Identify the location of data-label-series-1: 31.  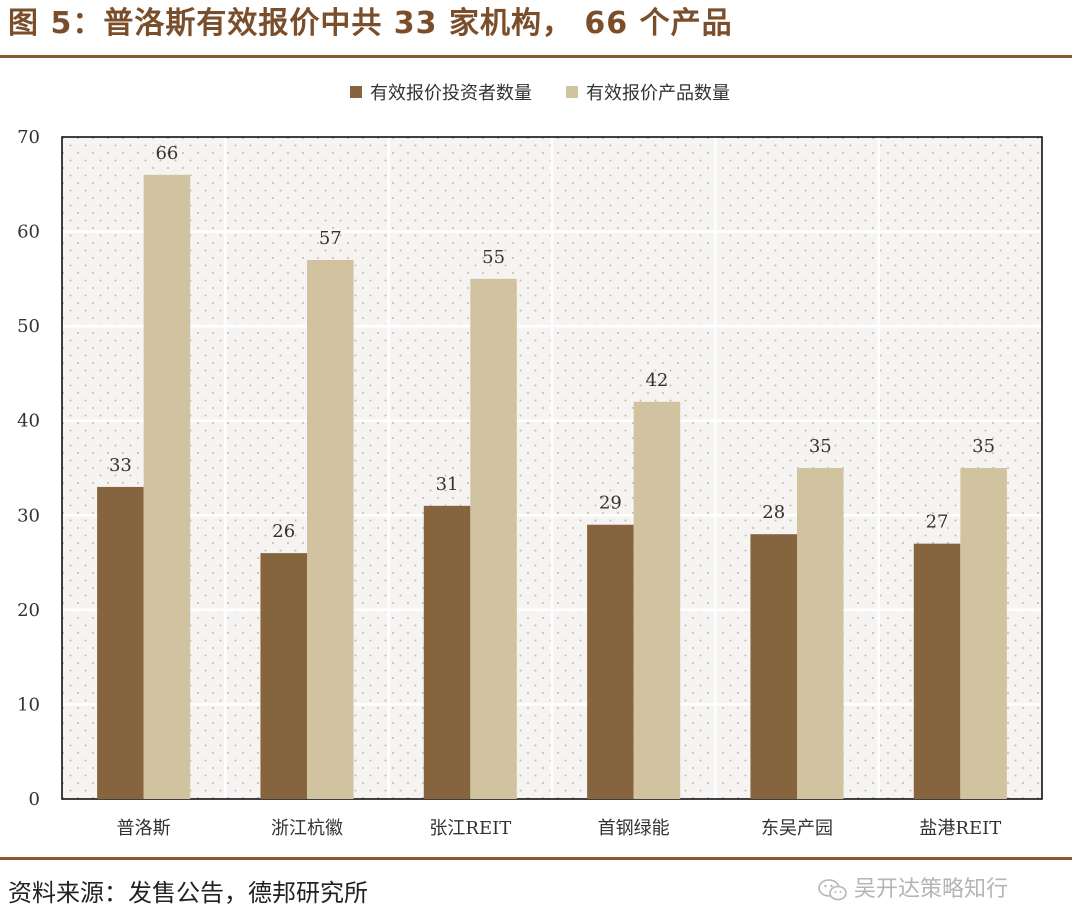
(447, 484).